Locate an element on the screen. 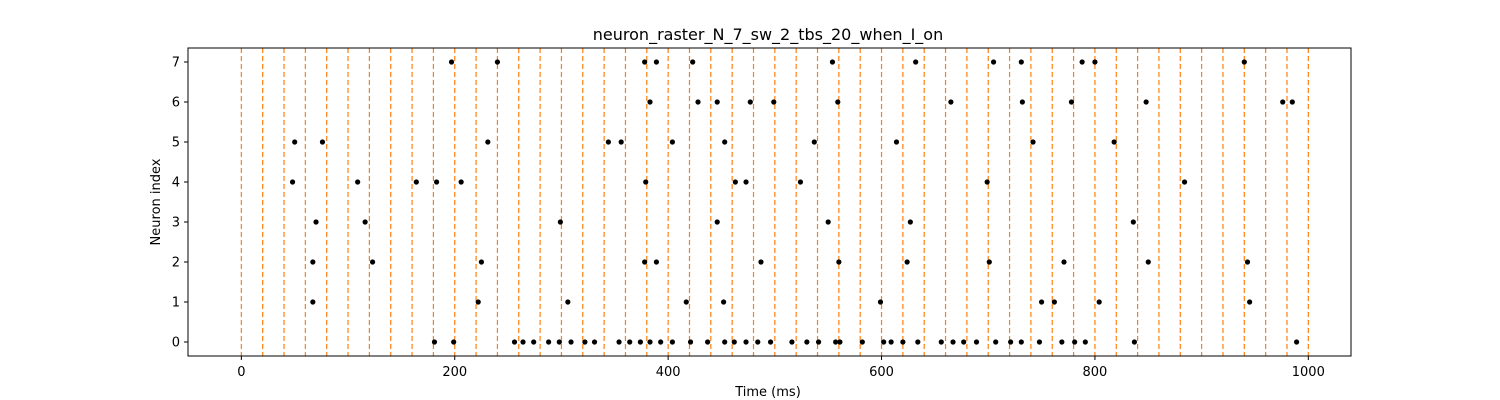 Image resolution: width=1500 pixels, height=400 pixels. y-tick-label: 5 is located at coordinates (176, 143).